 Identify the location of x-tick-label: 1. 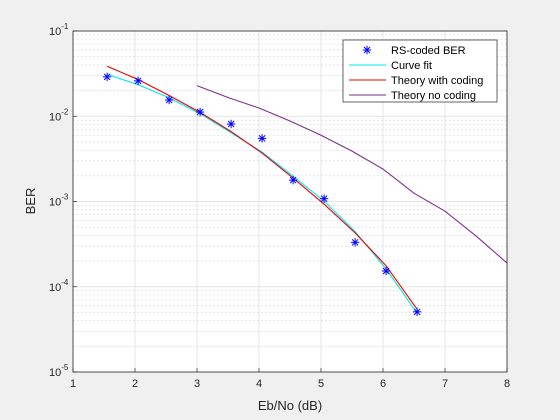
(73, 384).